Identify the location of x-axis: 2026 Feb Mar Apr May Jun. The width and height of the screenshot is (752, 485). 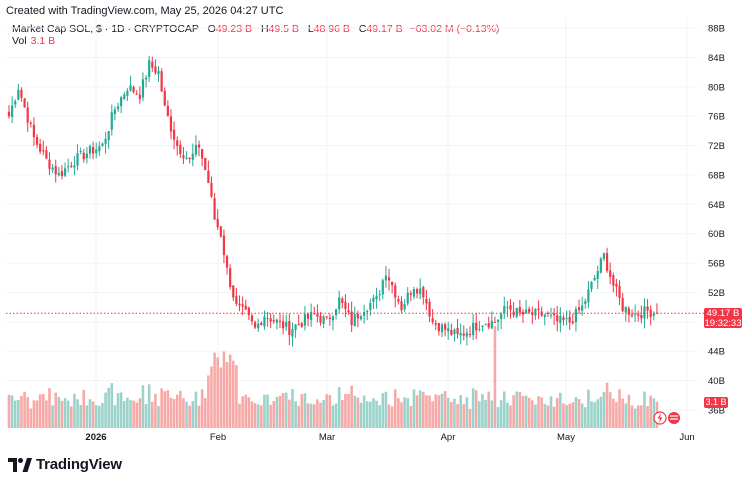
(389, 437).